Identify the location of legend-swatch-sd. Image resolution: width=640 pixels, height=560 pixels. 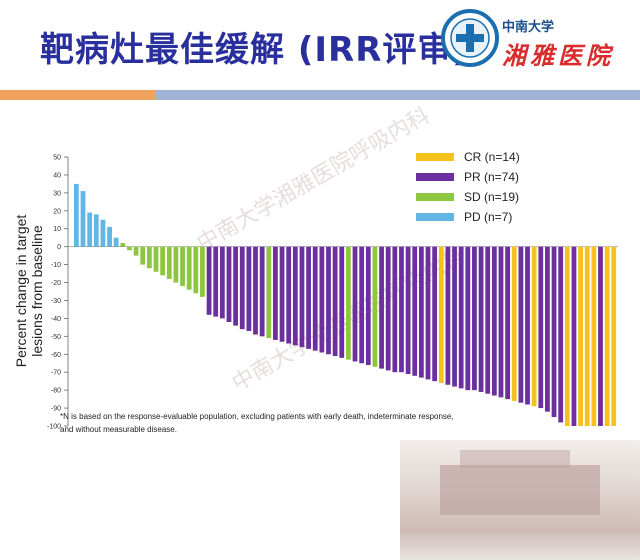
(435, 197).